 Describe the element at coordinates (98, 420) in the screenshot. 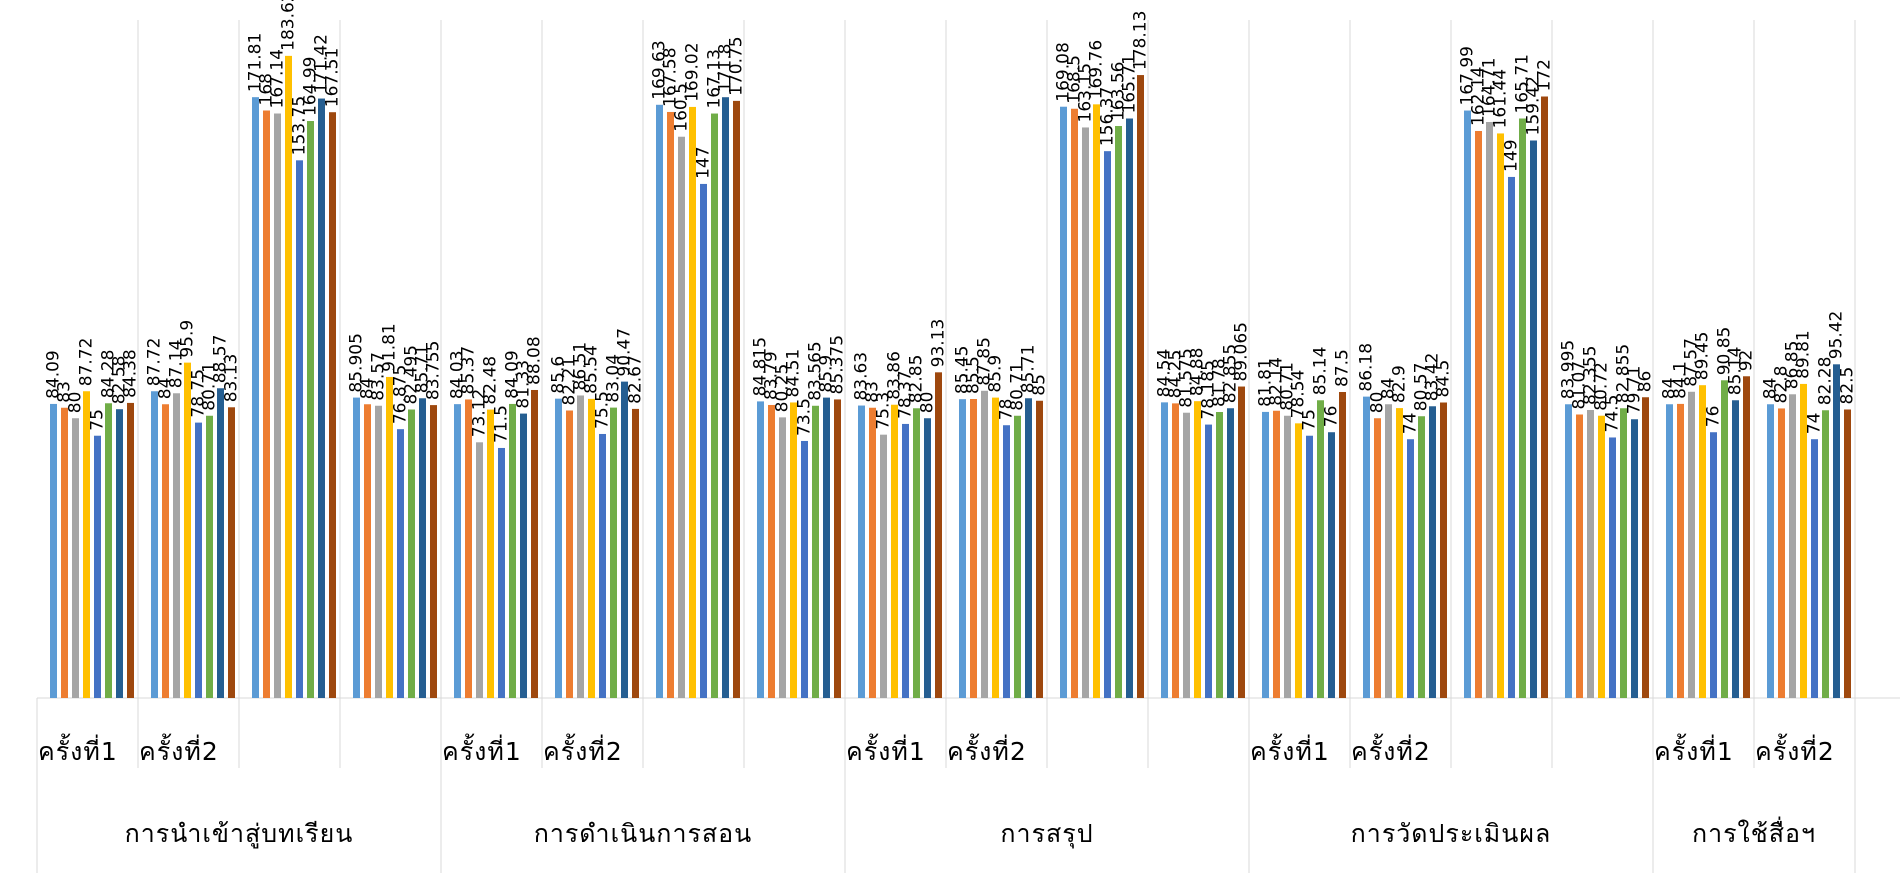

I see `bar-value-label: 75` at that location.